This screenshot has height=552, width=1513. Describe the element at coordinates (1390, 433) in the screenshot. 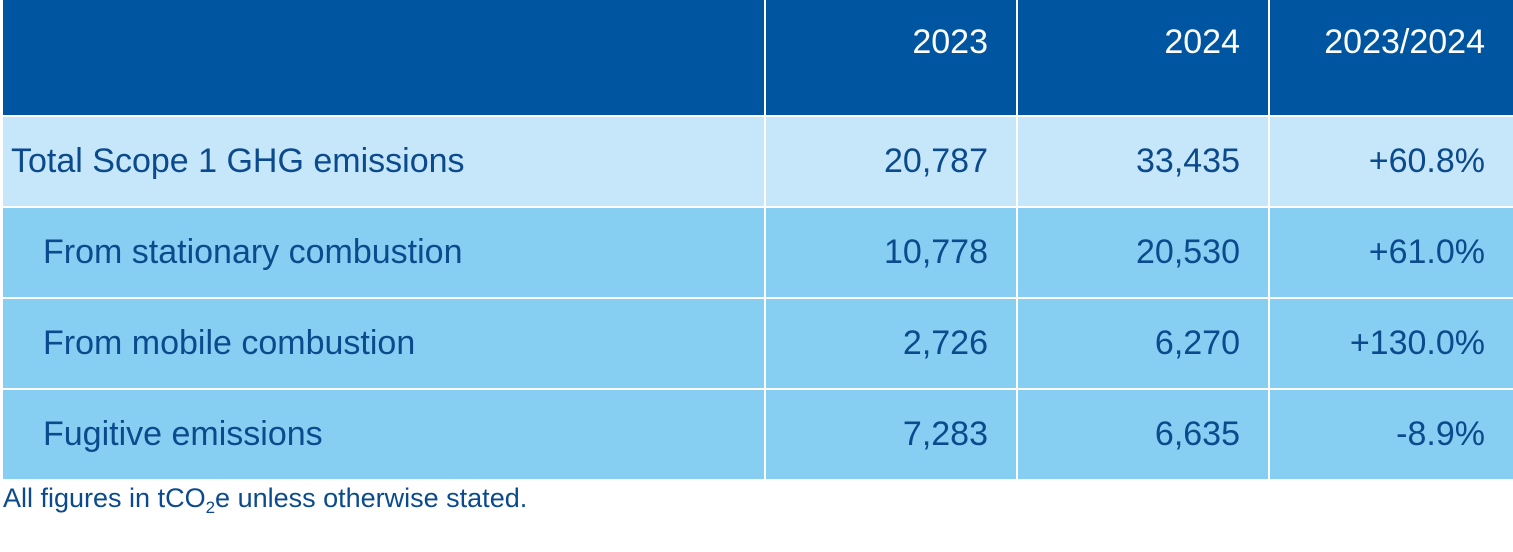

I see `cell-value: -8.9%` at that location.